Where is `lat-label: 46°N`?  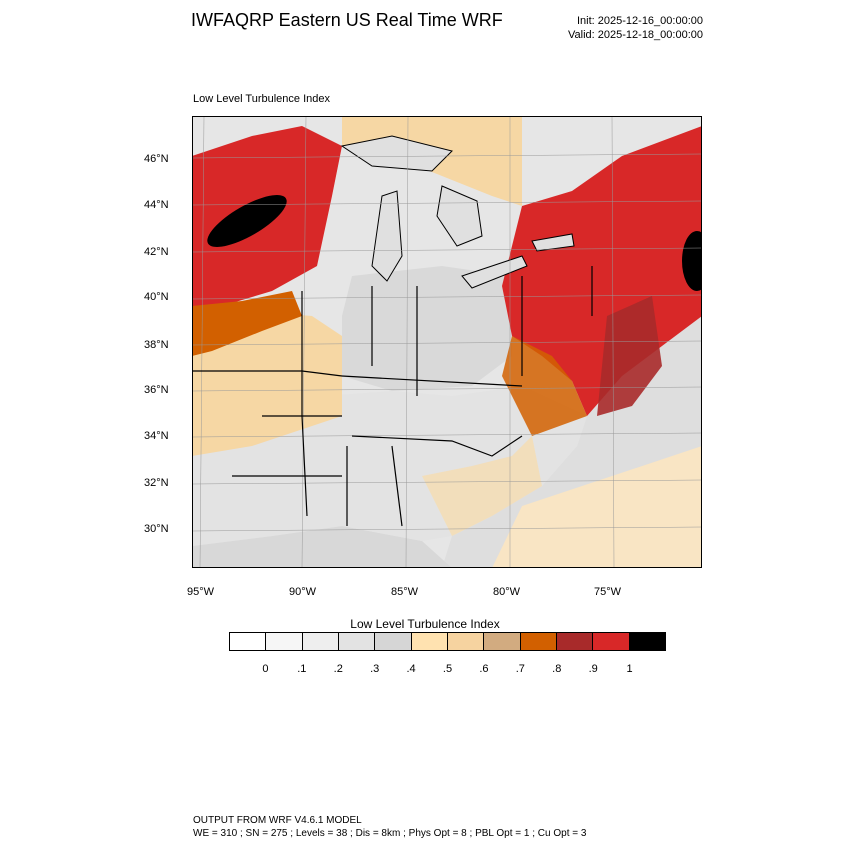
lat-label: 46°N is located at coordinates (156, 159).